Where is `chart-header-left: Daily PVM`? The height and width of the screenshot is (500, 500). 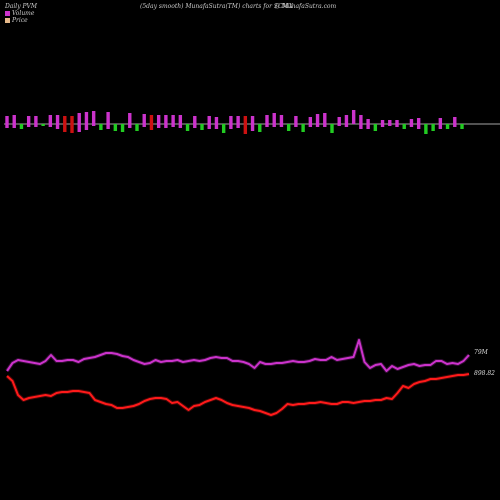
chart-header-left: Daily PVM is located at coordinates (21, 6).